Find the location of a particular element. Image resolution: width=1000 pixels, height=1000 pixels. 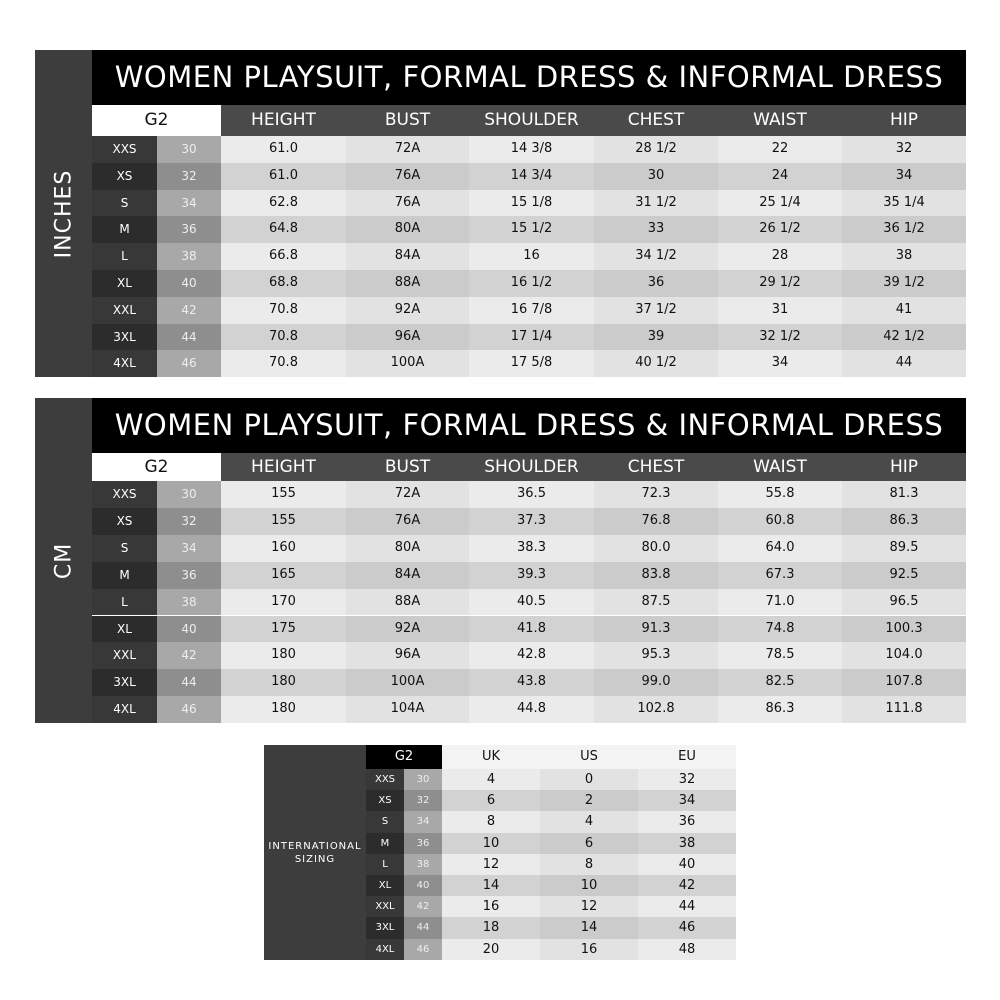

table-cell: 20 is located at coordinates (491, 949).